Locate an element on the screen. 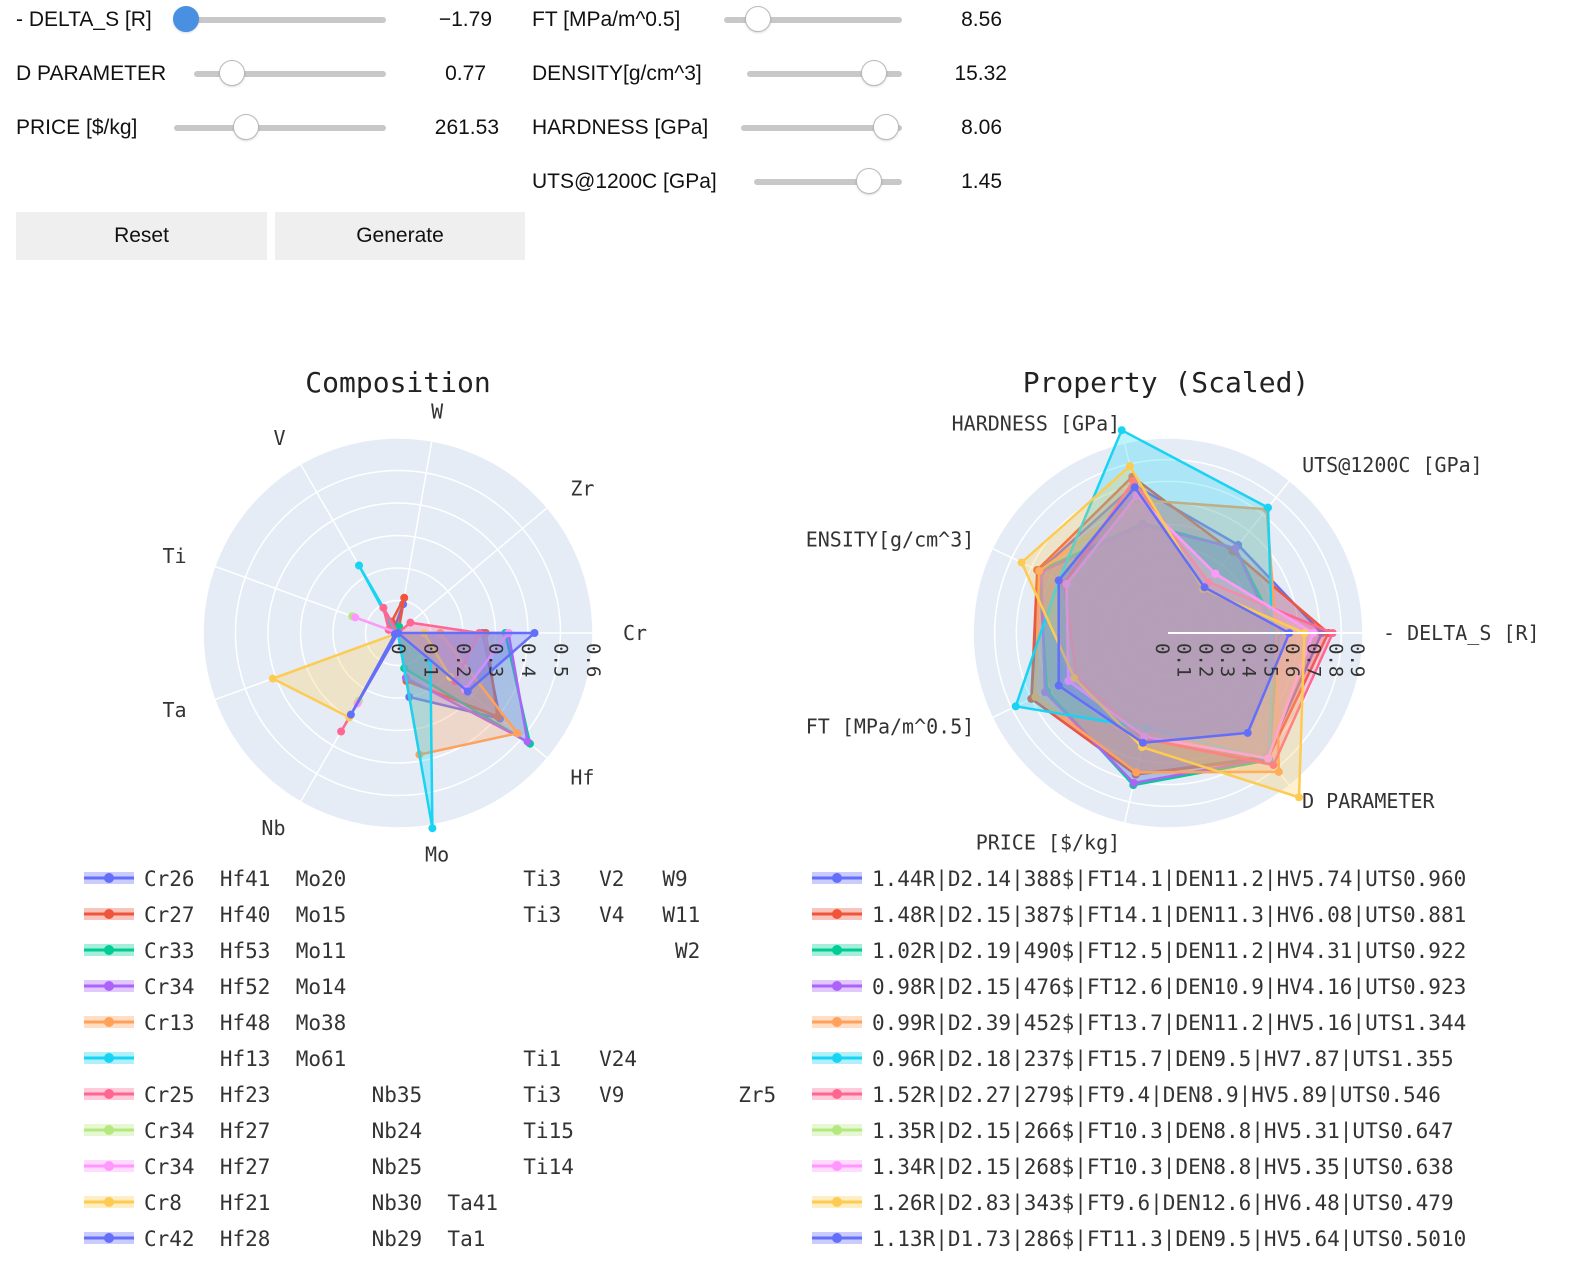 The image size is (1572, 1264). slider-price: PRICE [$/kg] 261.53 is located at coordinates (260, 128).